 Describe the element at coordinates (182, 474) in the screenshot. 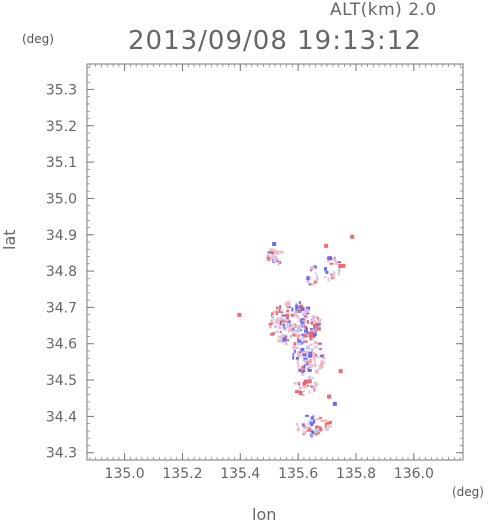

I see `x-tick-label: 135.2` at that location.